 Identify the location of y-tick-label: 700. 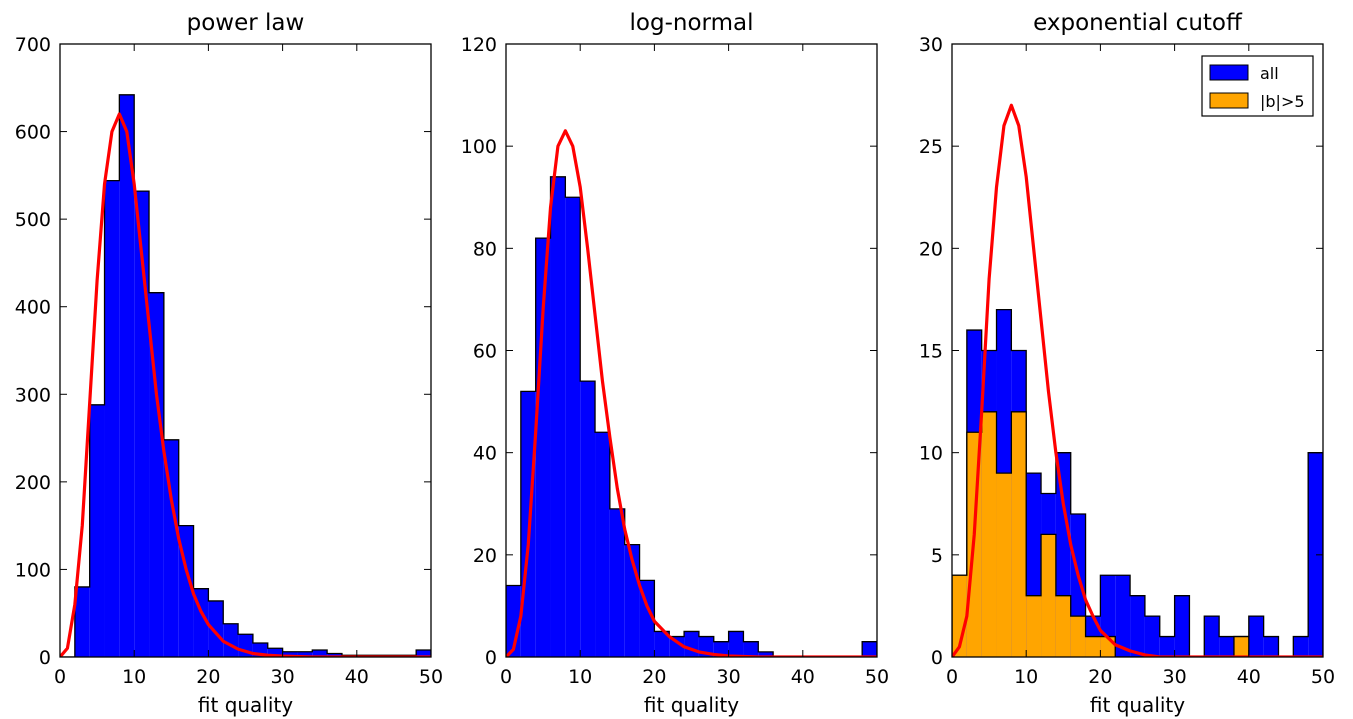
(33, 45).